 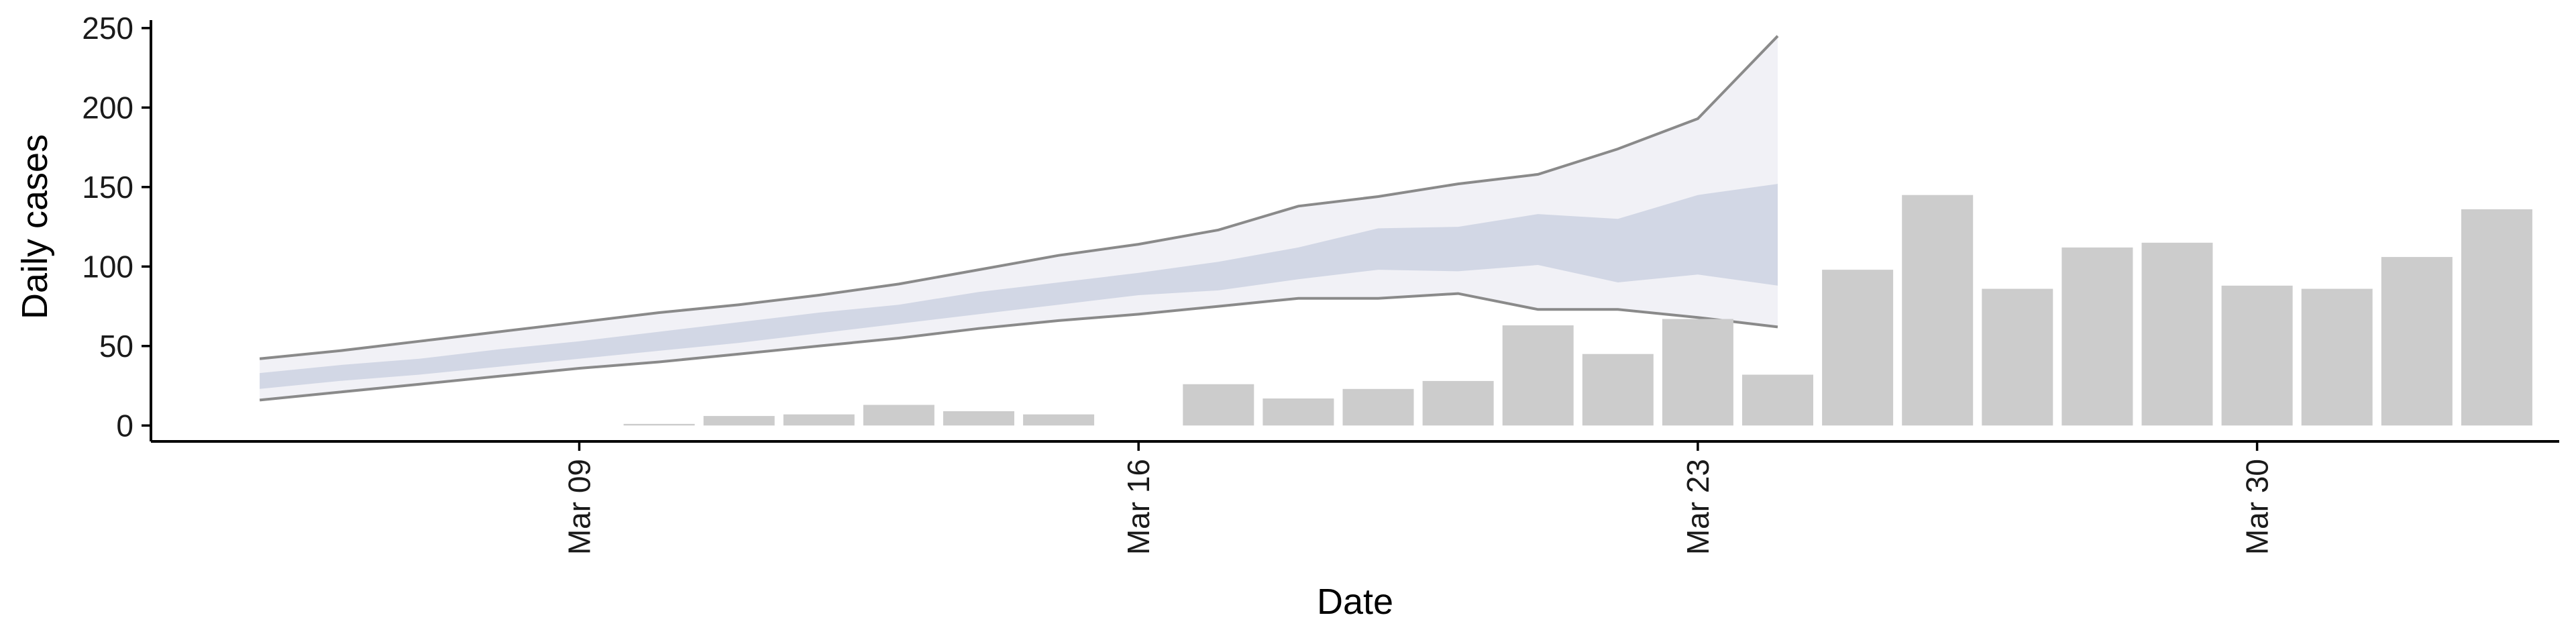 What do you see at coordinates (107, 107) in the screenshot?
I see `y-tick-label: 200` at bounding box center [107, 107].